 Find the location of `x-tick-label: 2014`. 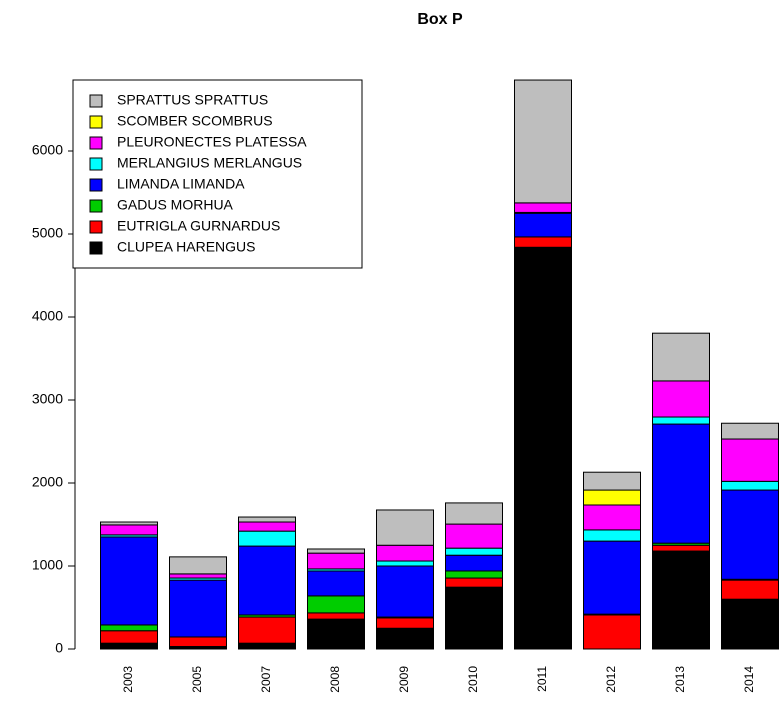

x-tick-label: 2014 is located at coordinates (749, 679).